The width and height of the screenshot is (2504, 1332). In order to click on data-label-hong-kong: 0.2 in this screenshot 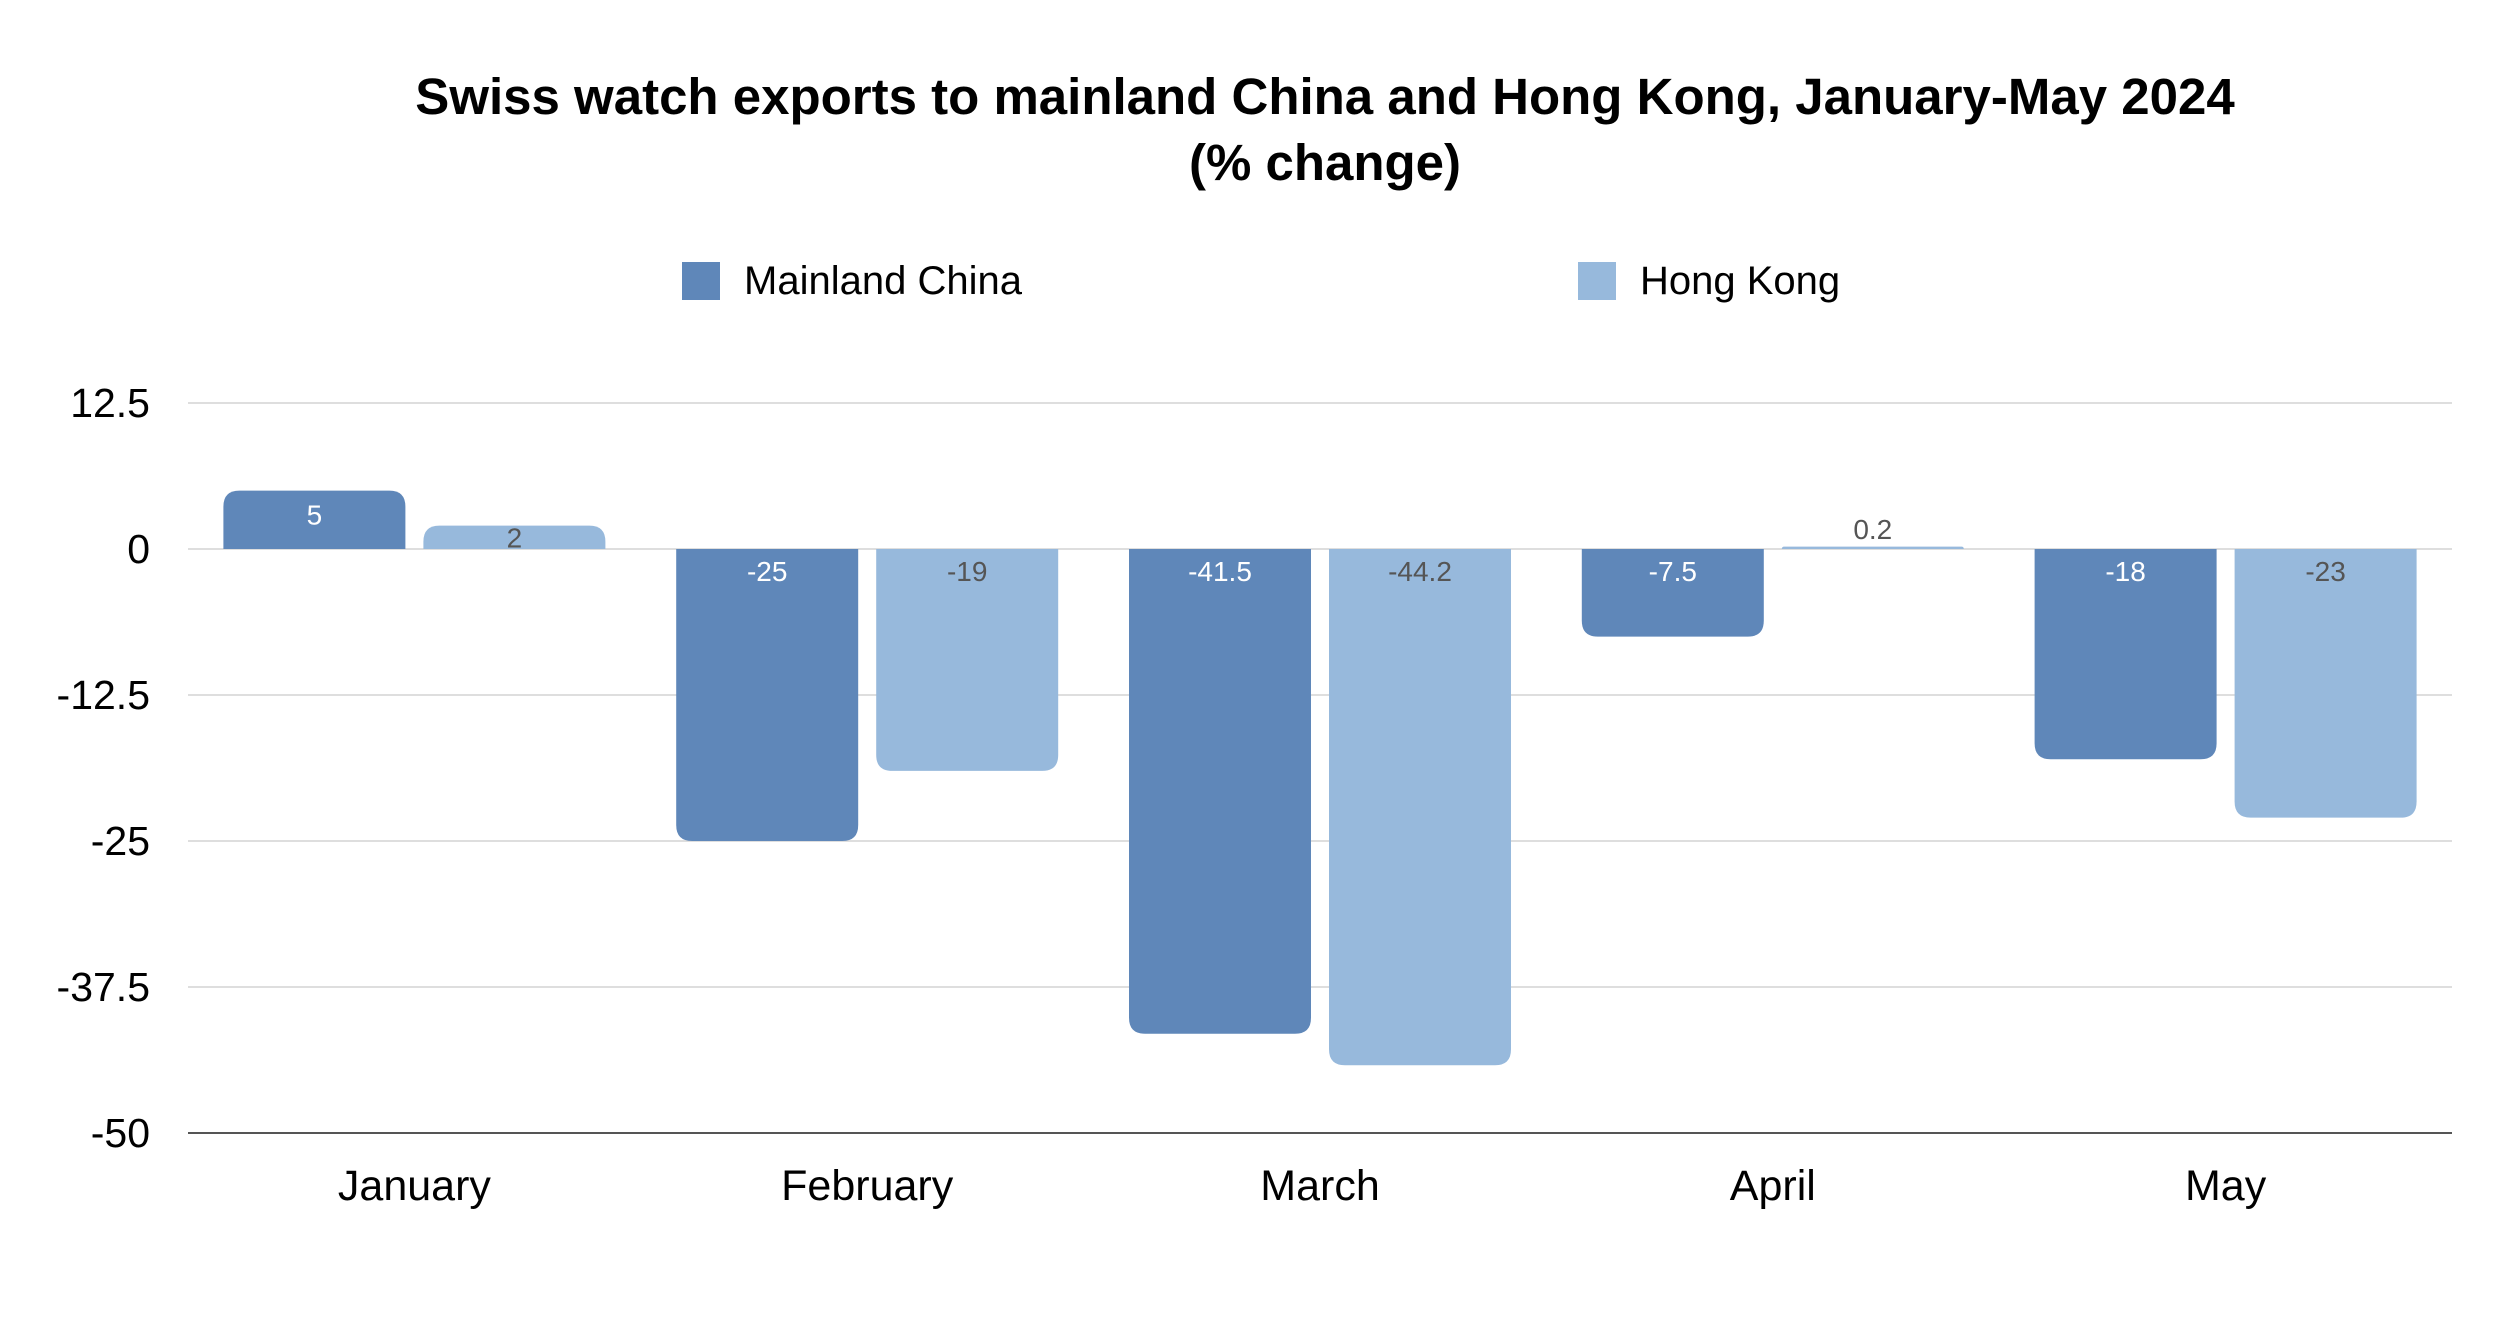, I will do `click(1872, 529)`.